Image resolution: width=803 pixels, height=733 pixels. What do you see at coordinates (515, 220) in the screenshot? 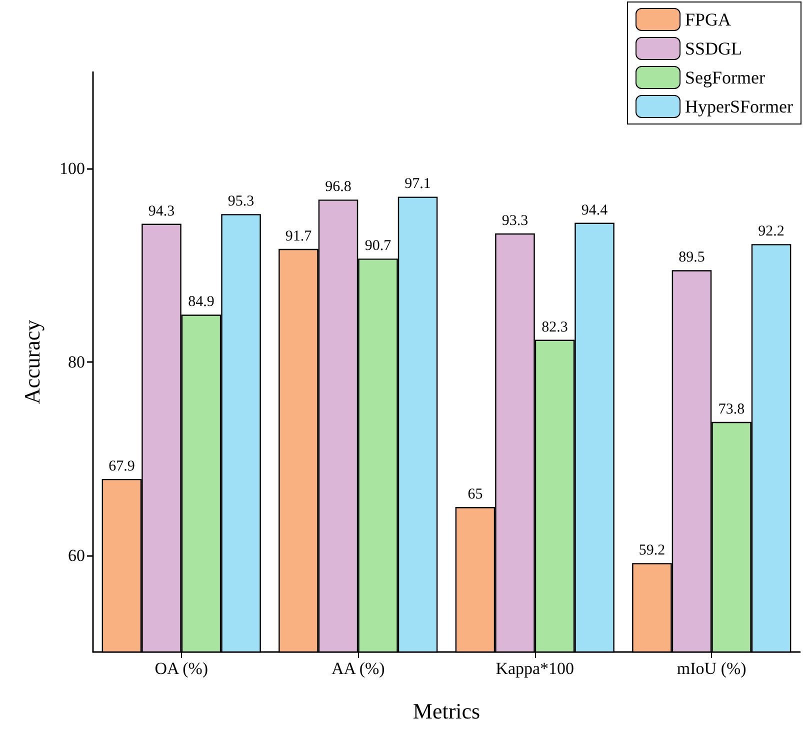
I see `data-label: 93.3` at bounding box center [515, 220].